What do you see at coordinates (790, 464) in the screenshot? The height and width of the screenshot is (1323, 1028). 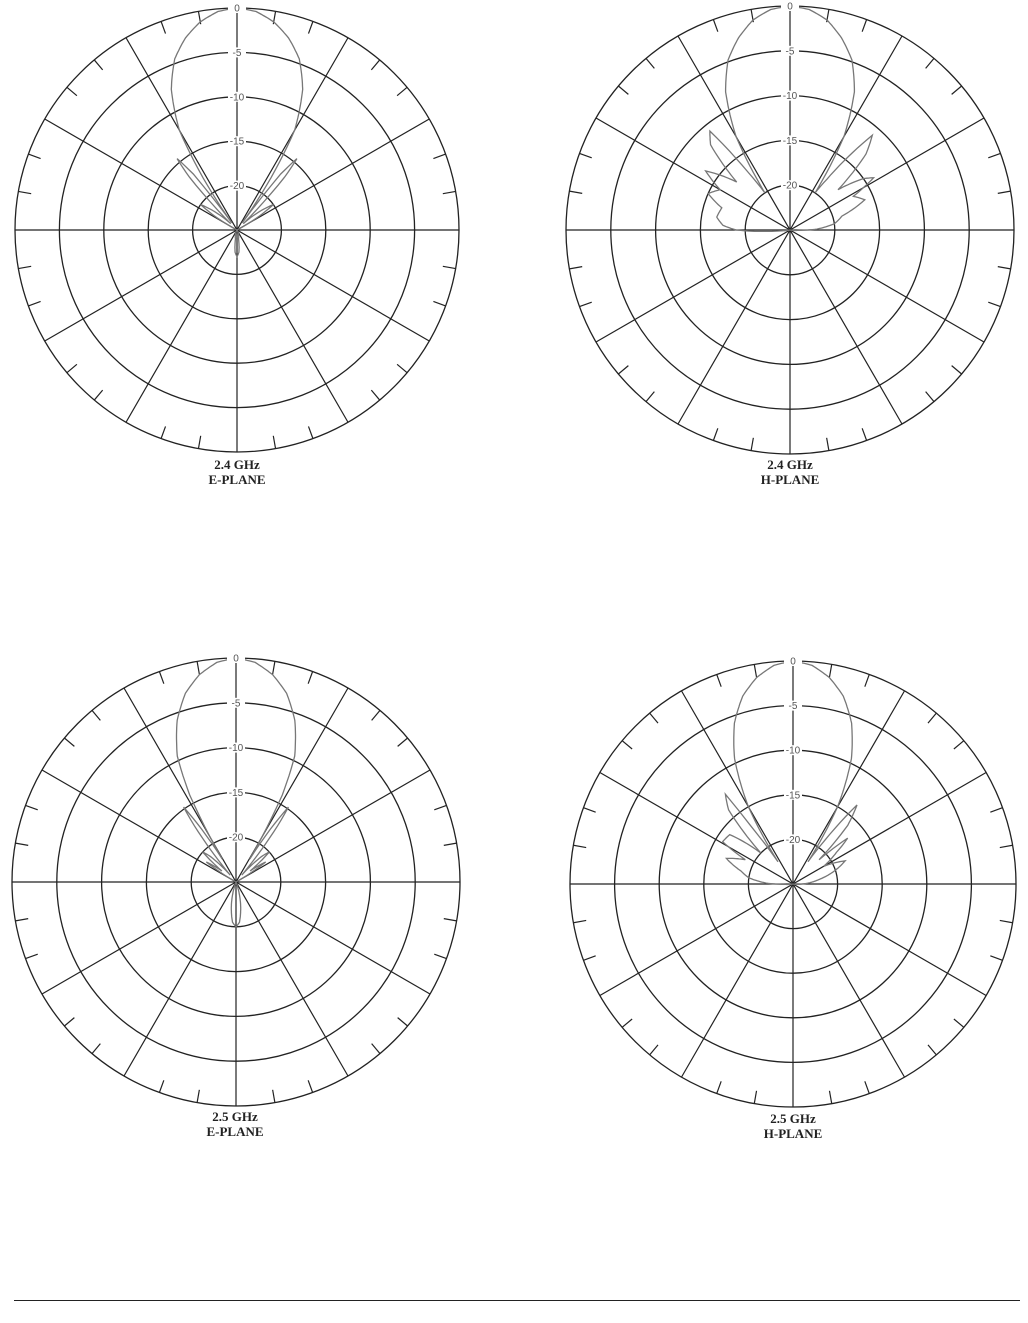 I see `caption-frequency: 2.4 GHz` at bounding box center [790, 464].